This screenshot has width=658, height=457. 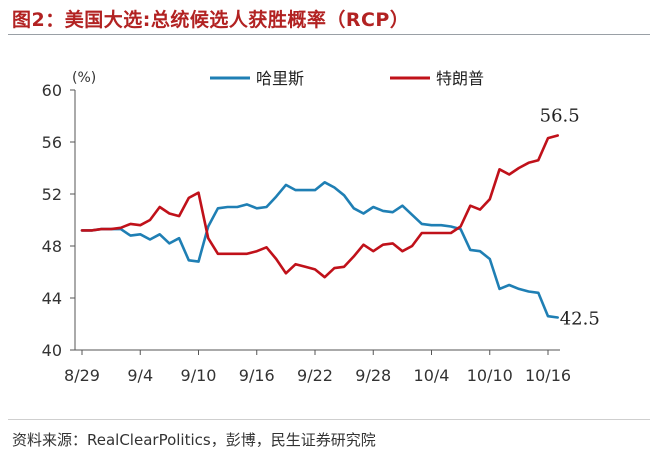 I want to click on x-tick-label: 8/29, so click(x=82, y=375).